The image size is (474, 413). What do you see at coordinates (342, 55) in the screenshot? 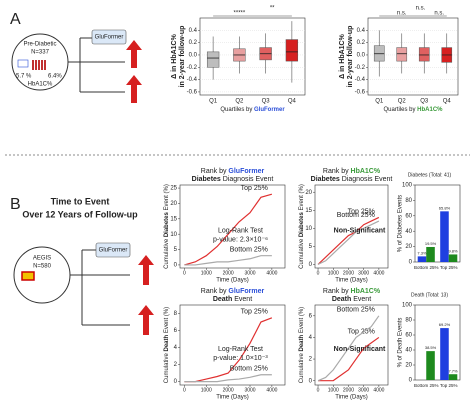
I see `y-axis-label: Δ in HbA1C%` at bounding box center [342, 55].